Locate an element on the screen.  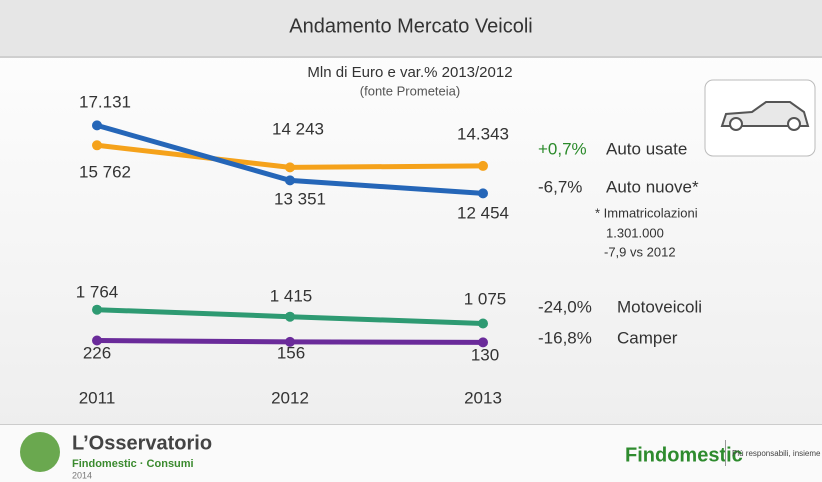
legend-label: Camper is located at coordinates (647, 337).